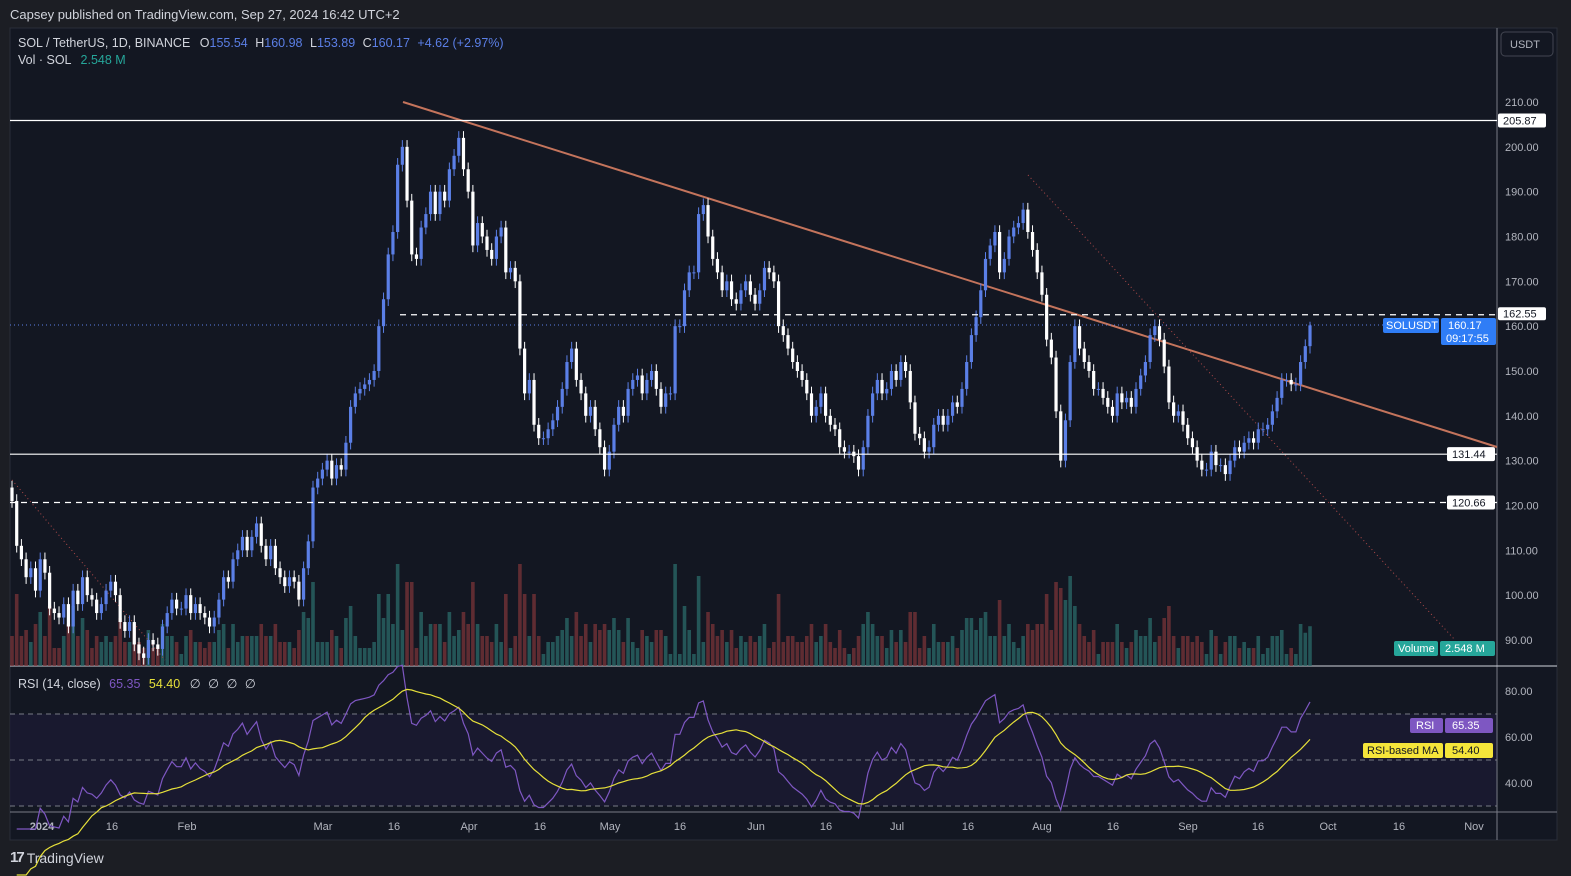 The width and height of the screenshot is (1571, 876). I want to click on dotted-trendline-left, so click(88, 570).